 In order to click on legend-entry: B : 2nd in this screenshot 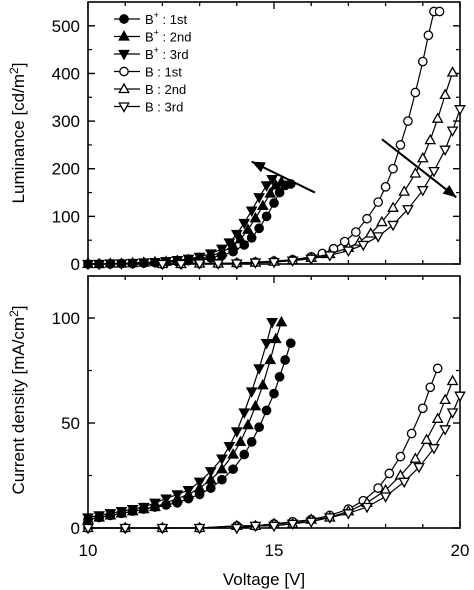, I will do `click(150, 89)`.